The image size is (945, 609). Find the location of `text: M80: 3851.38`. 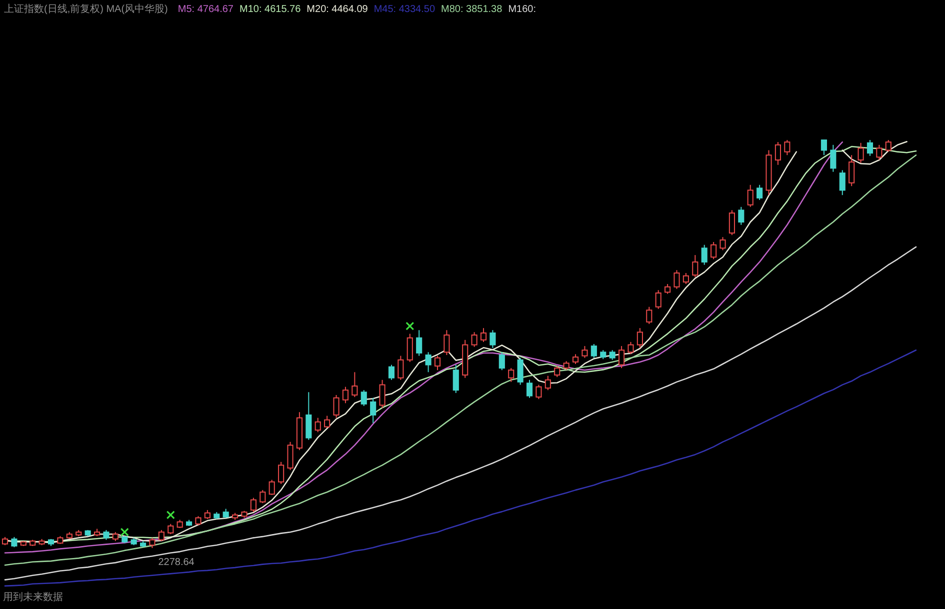

text: M80: 3851.38 is located at coordinates (472, 9).